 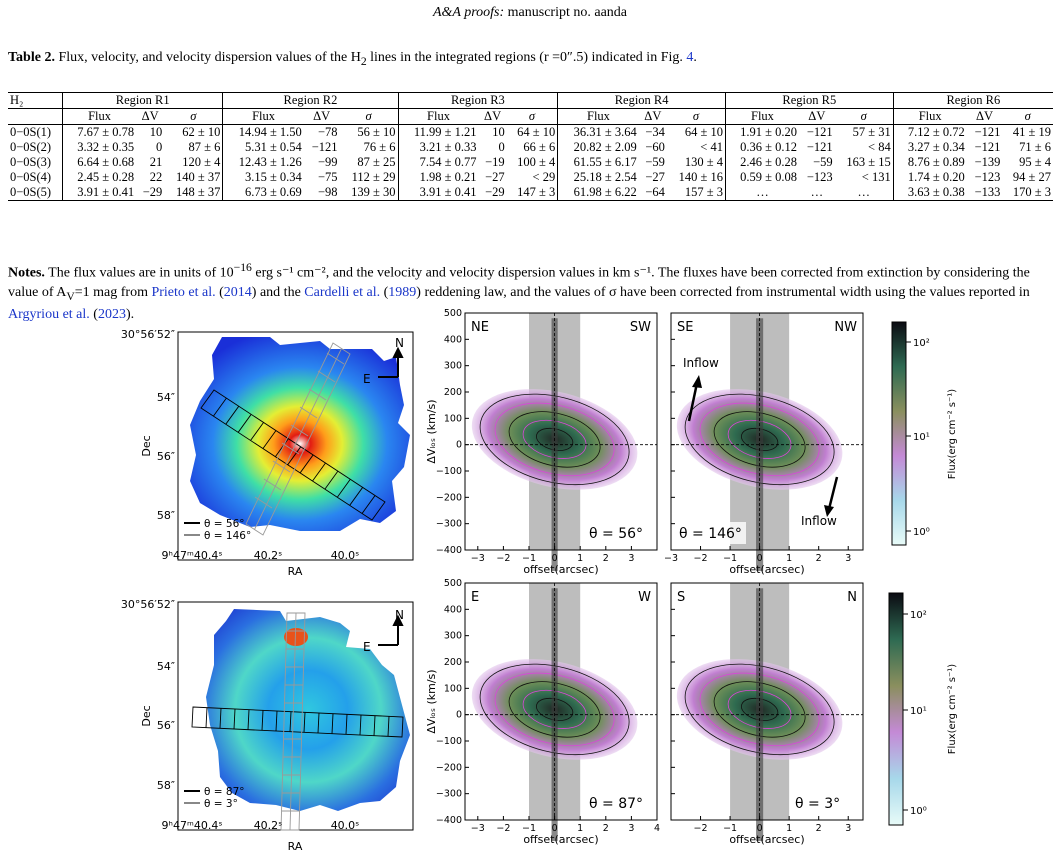 I want to click on ra-axis-label: RA, so click(x=295, y=571).